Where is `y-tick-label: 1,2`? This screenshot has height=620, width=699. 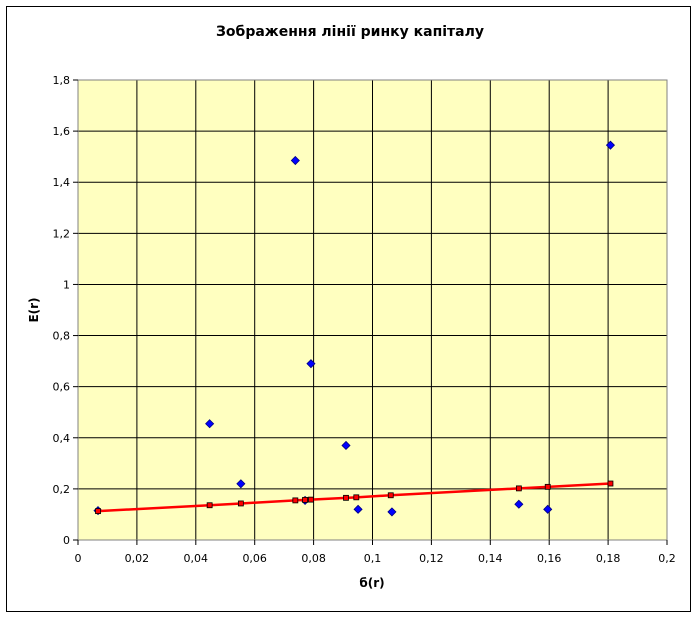
y-tick-label: 1,2 is located at coordinates (62, 233).